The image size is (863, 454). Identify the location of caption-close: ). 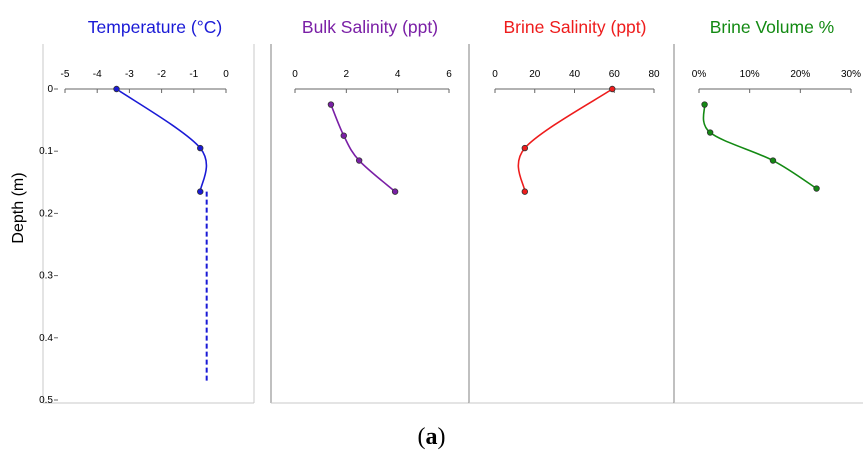
(441, 437).